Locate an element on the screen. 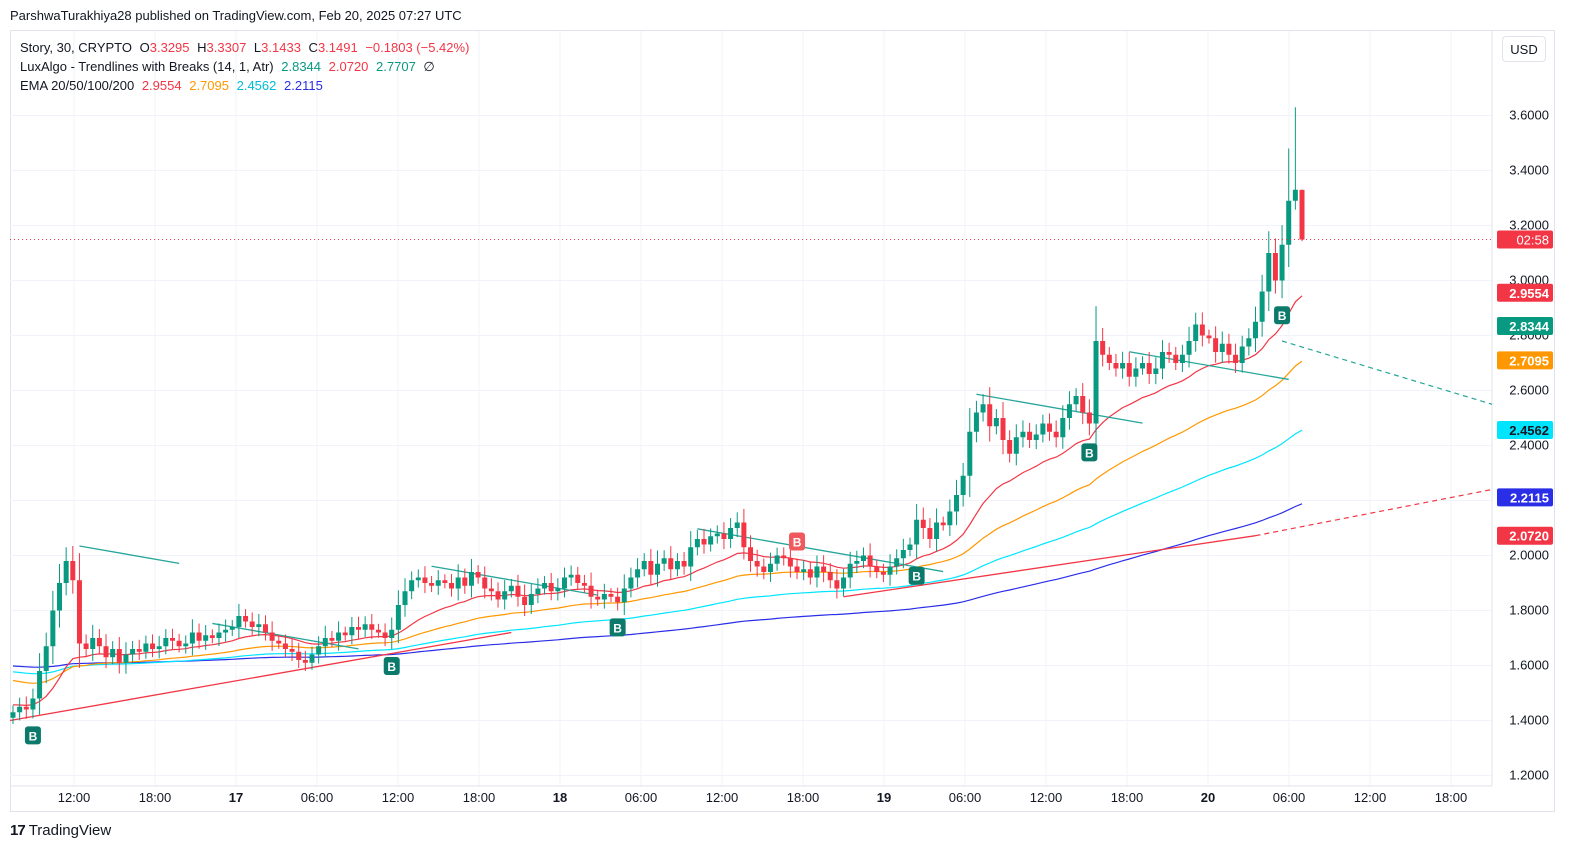  luxalgo-upper-trendline is located at coordinates (129, 554).